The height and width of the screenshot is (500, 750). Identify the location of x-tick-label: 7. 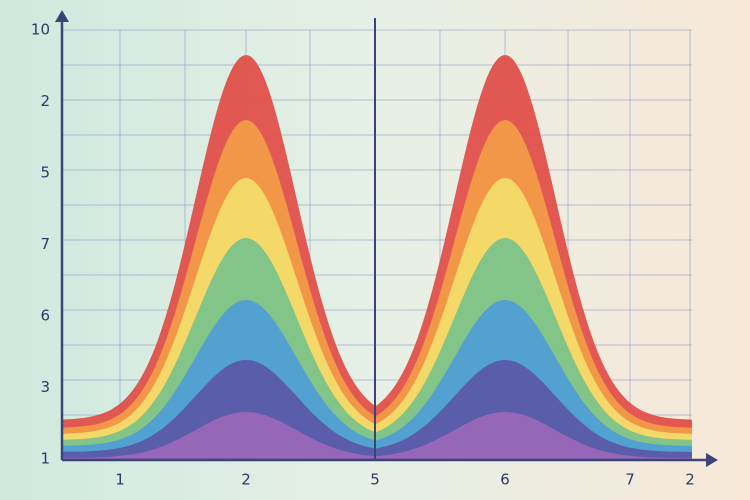
(630, 480).